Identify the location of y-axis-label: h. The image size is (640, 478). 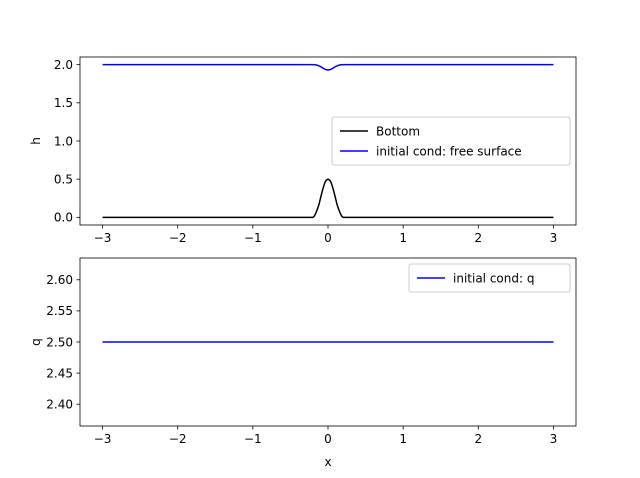
(36, 141).